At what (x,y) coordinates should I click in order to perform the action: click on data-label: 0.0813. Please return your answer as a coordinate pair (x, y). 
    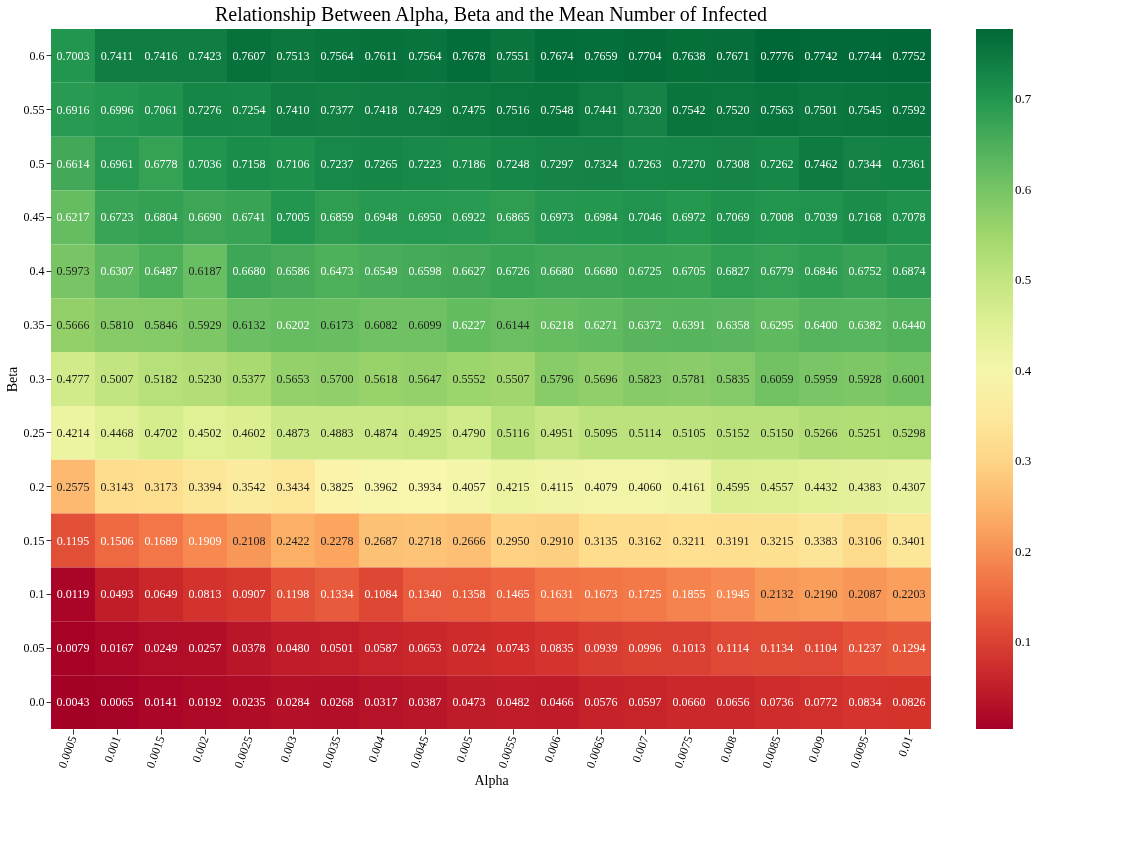
    Looking at the image, I should click on (205, 594).